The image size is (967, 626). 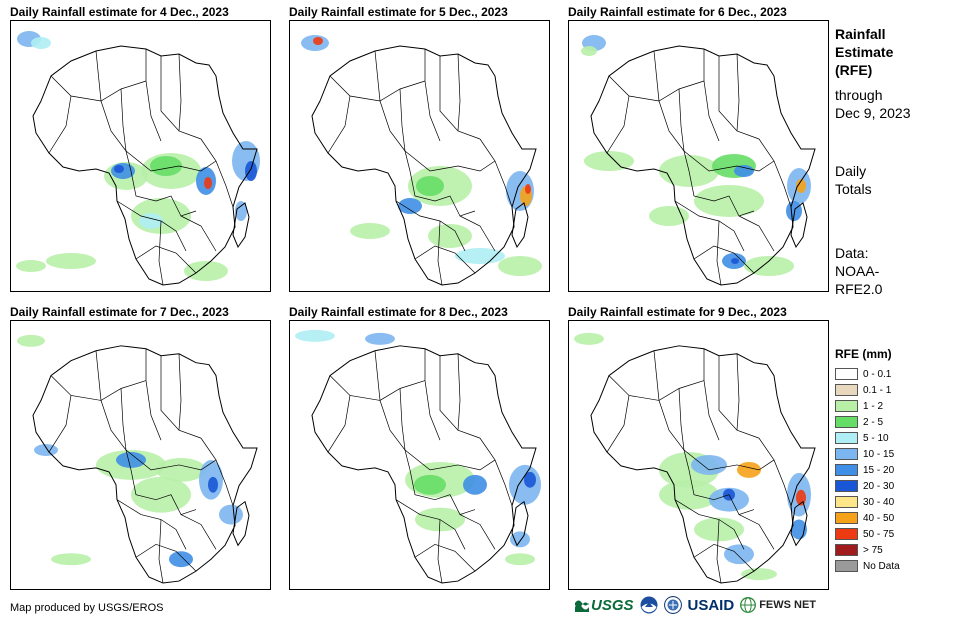 I want to click on legend-label: 0.1 - 1, so click(x=877, y=390).